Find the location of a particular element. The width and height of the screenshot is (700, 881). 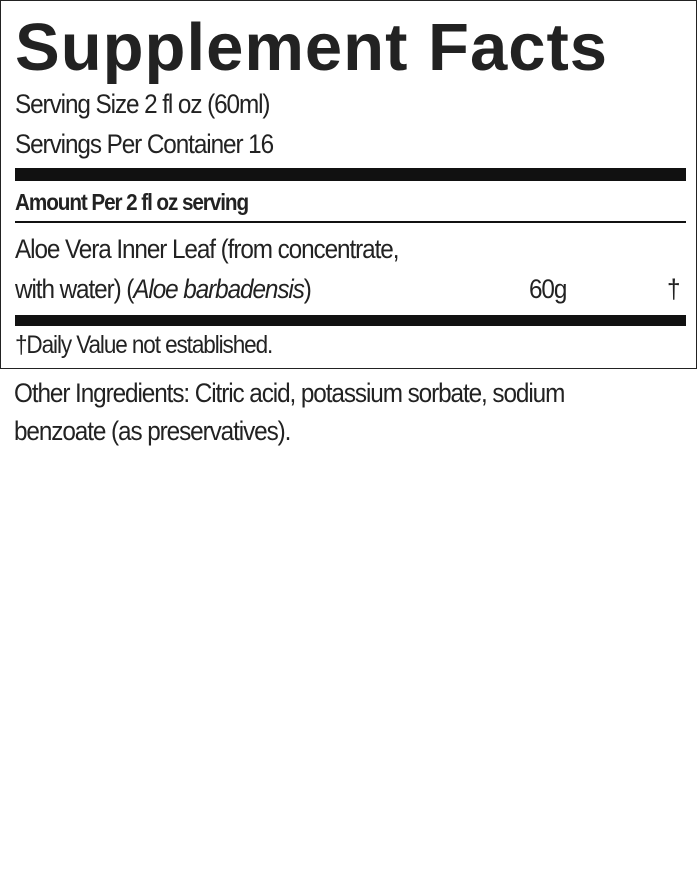

panel-title: Supplement Facts is located at coordinates (312, 47).